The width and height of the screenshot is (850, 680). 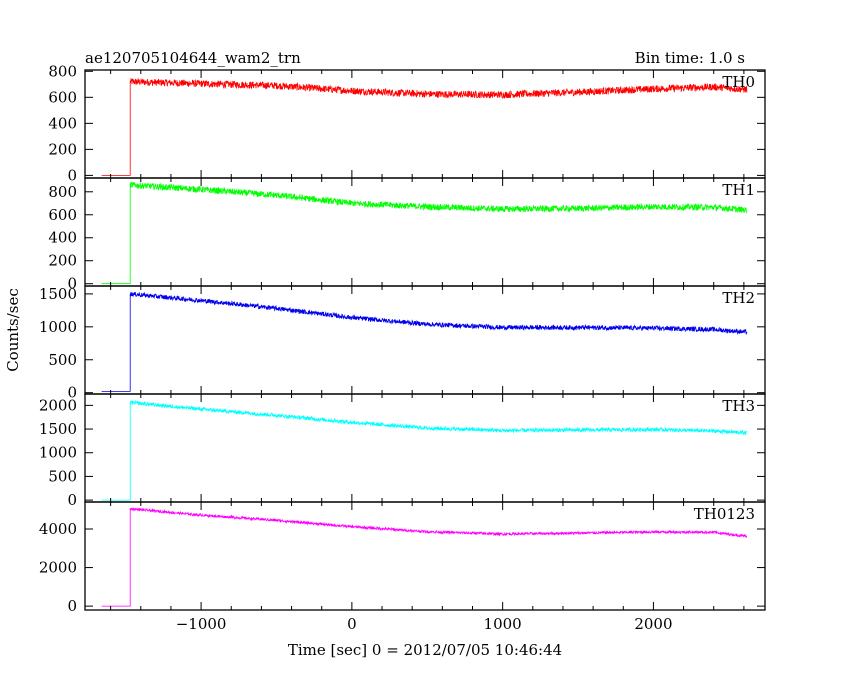 I want to click on panel-th2: 0 500 1000 1500 TH2, so click(x=402, y=343).